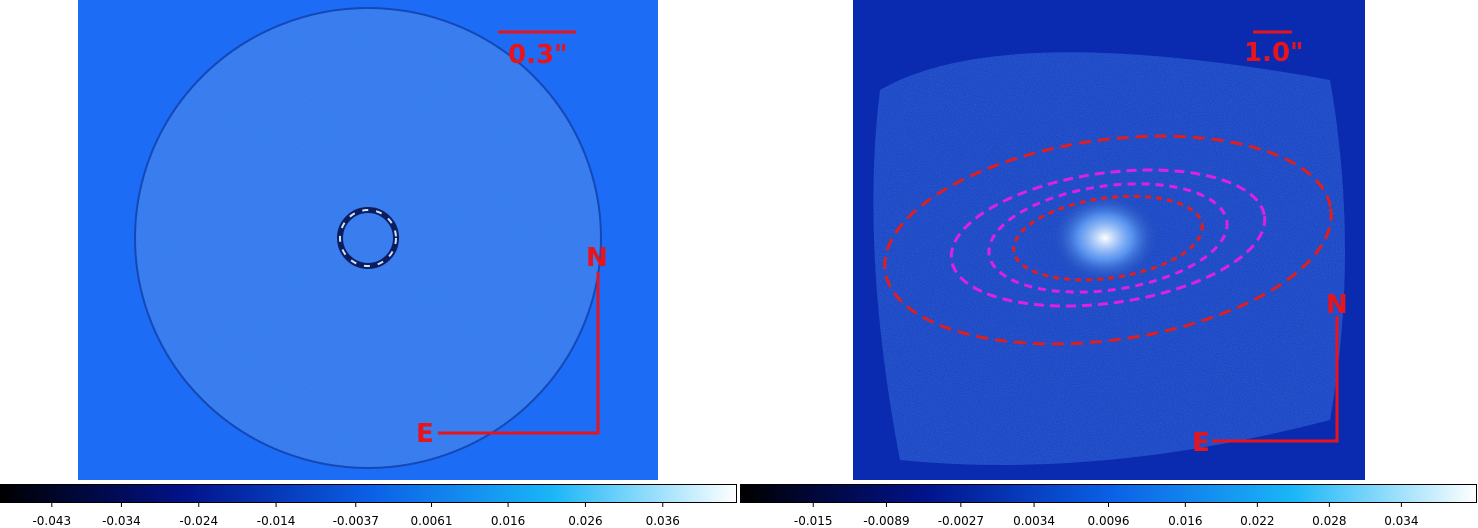 The width and height of the screenshot is (1478, 528). Describe the element at coordinates (1401, 521) in the screenshot. I see `colorbar-tick-label: 0.034` at that location.